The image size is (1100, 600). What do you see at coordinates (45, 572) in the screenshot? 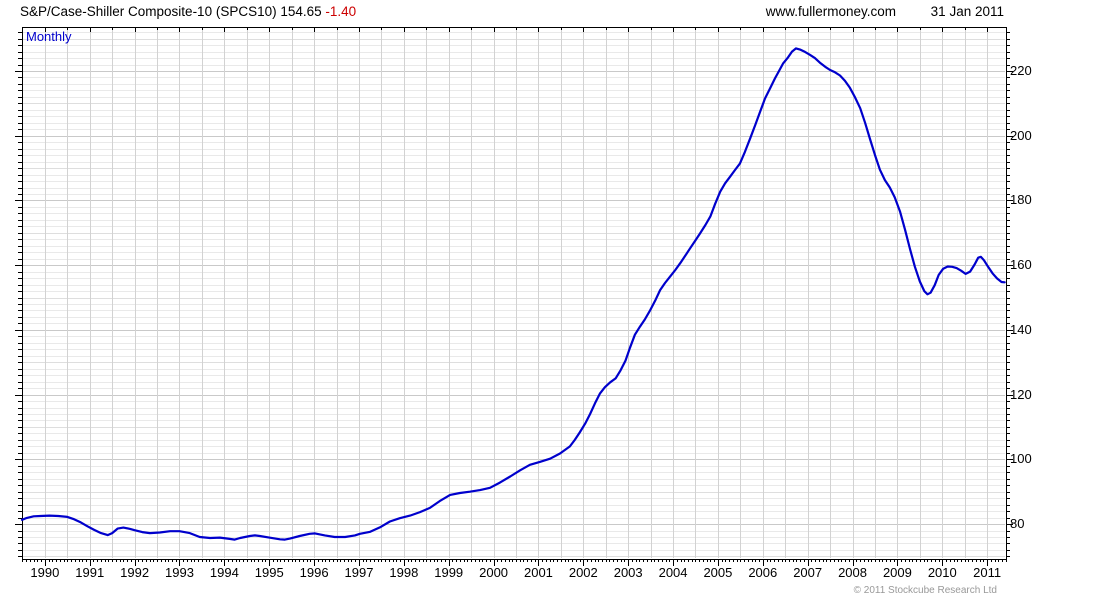
I see `x-axis-label: 1990` at bounding box center [45, 572].